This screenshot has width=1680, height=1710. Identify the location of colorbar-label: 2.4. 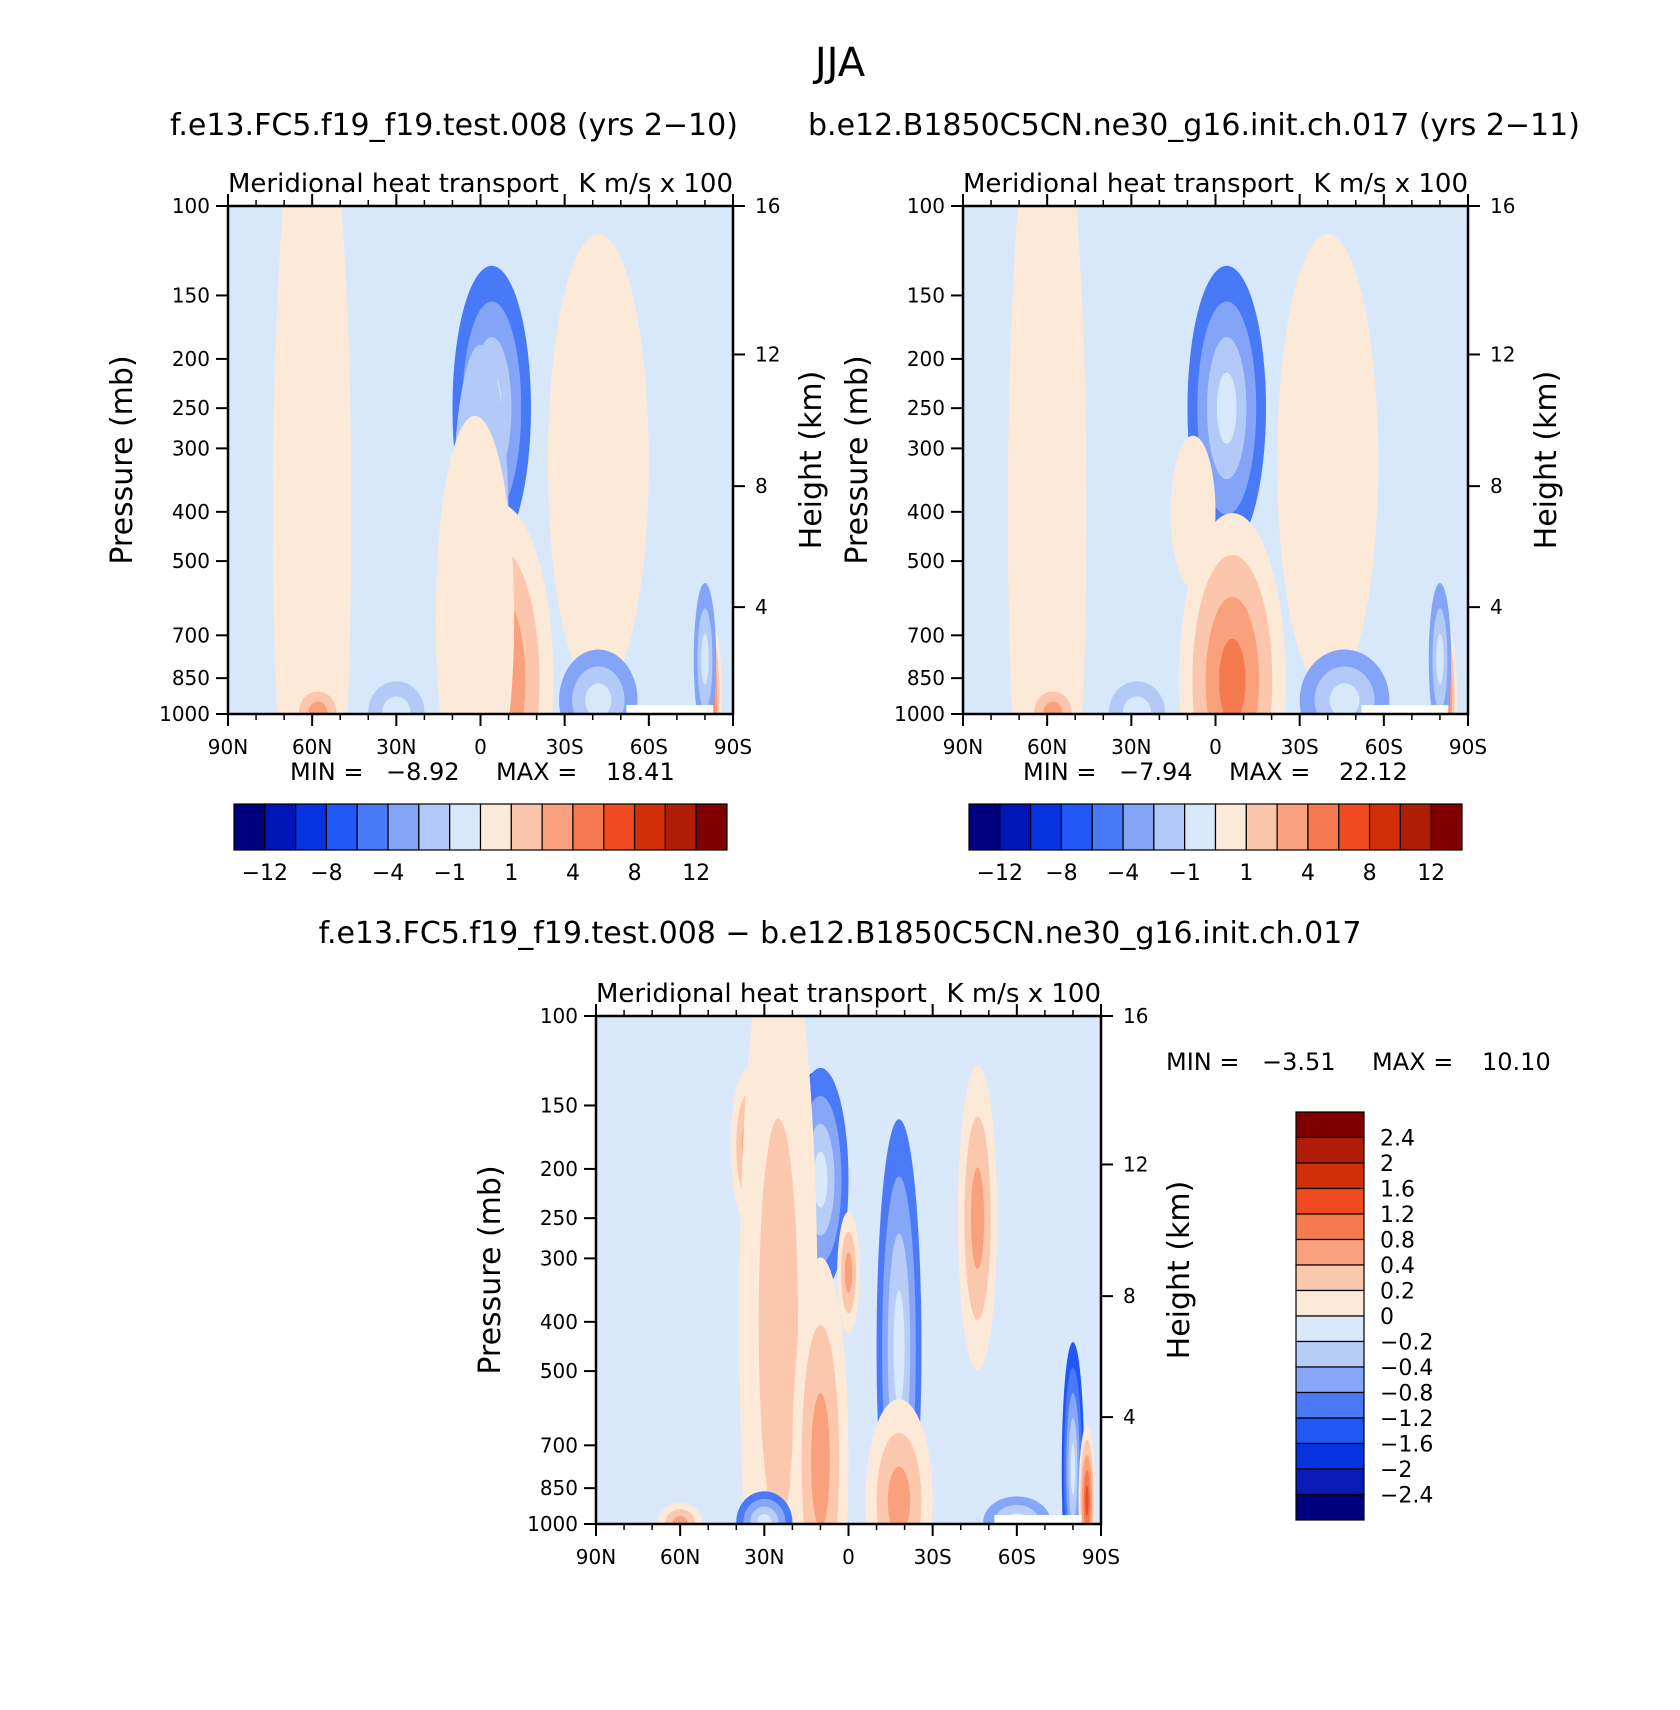
(1397, 1139).